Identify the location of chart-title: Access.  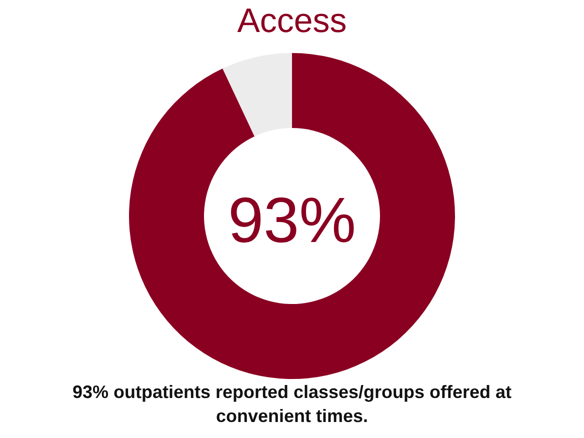
(292, 21).